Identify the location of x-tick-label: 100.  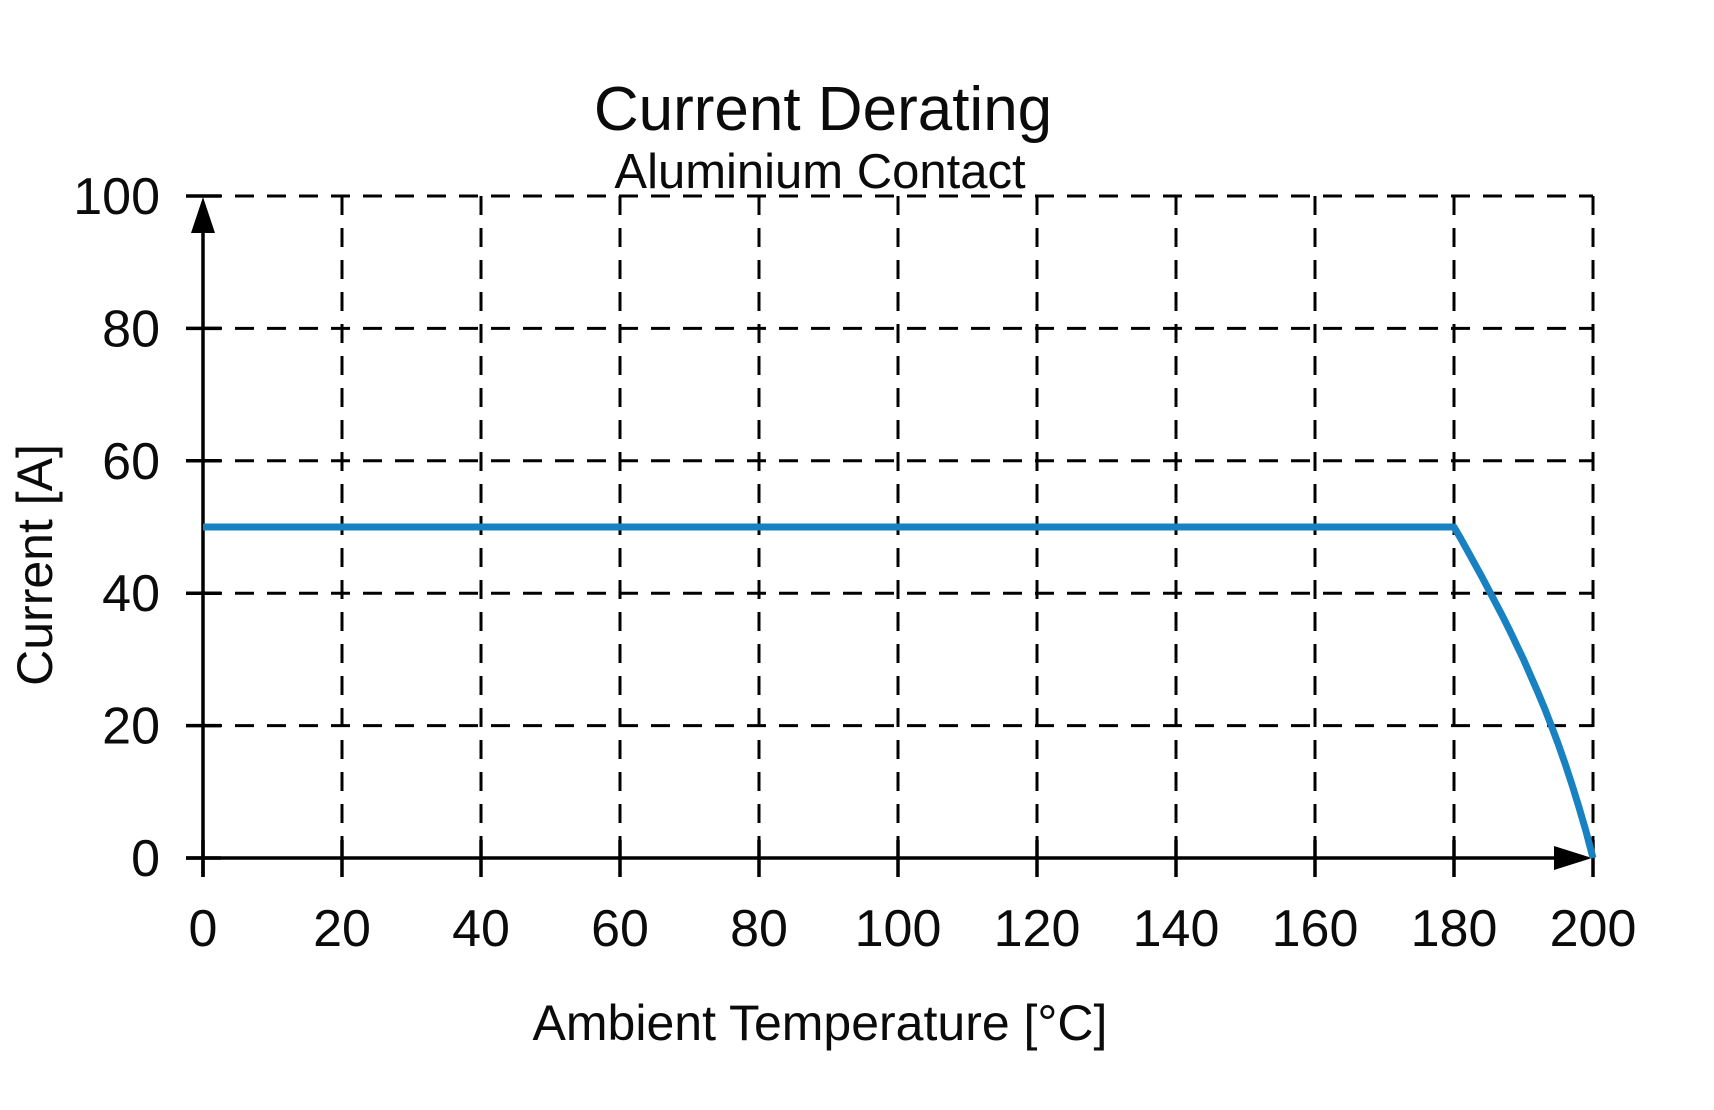
(898, 929).